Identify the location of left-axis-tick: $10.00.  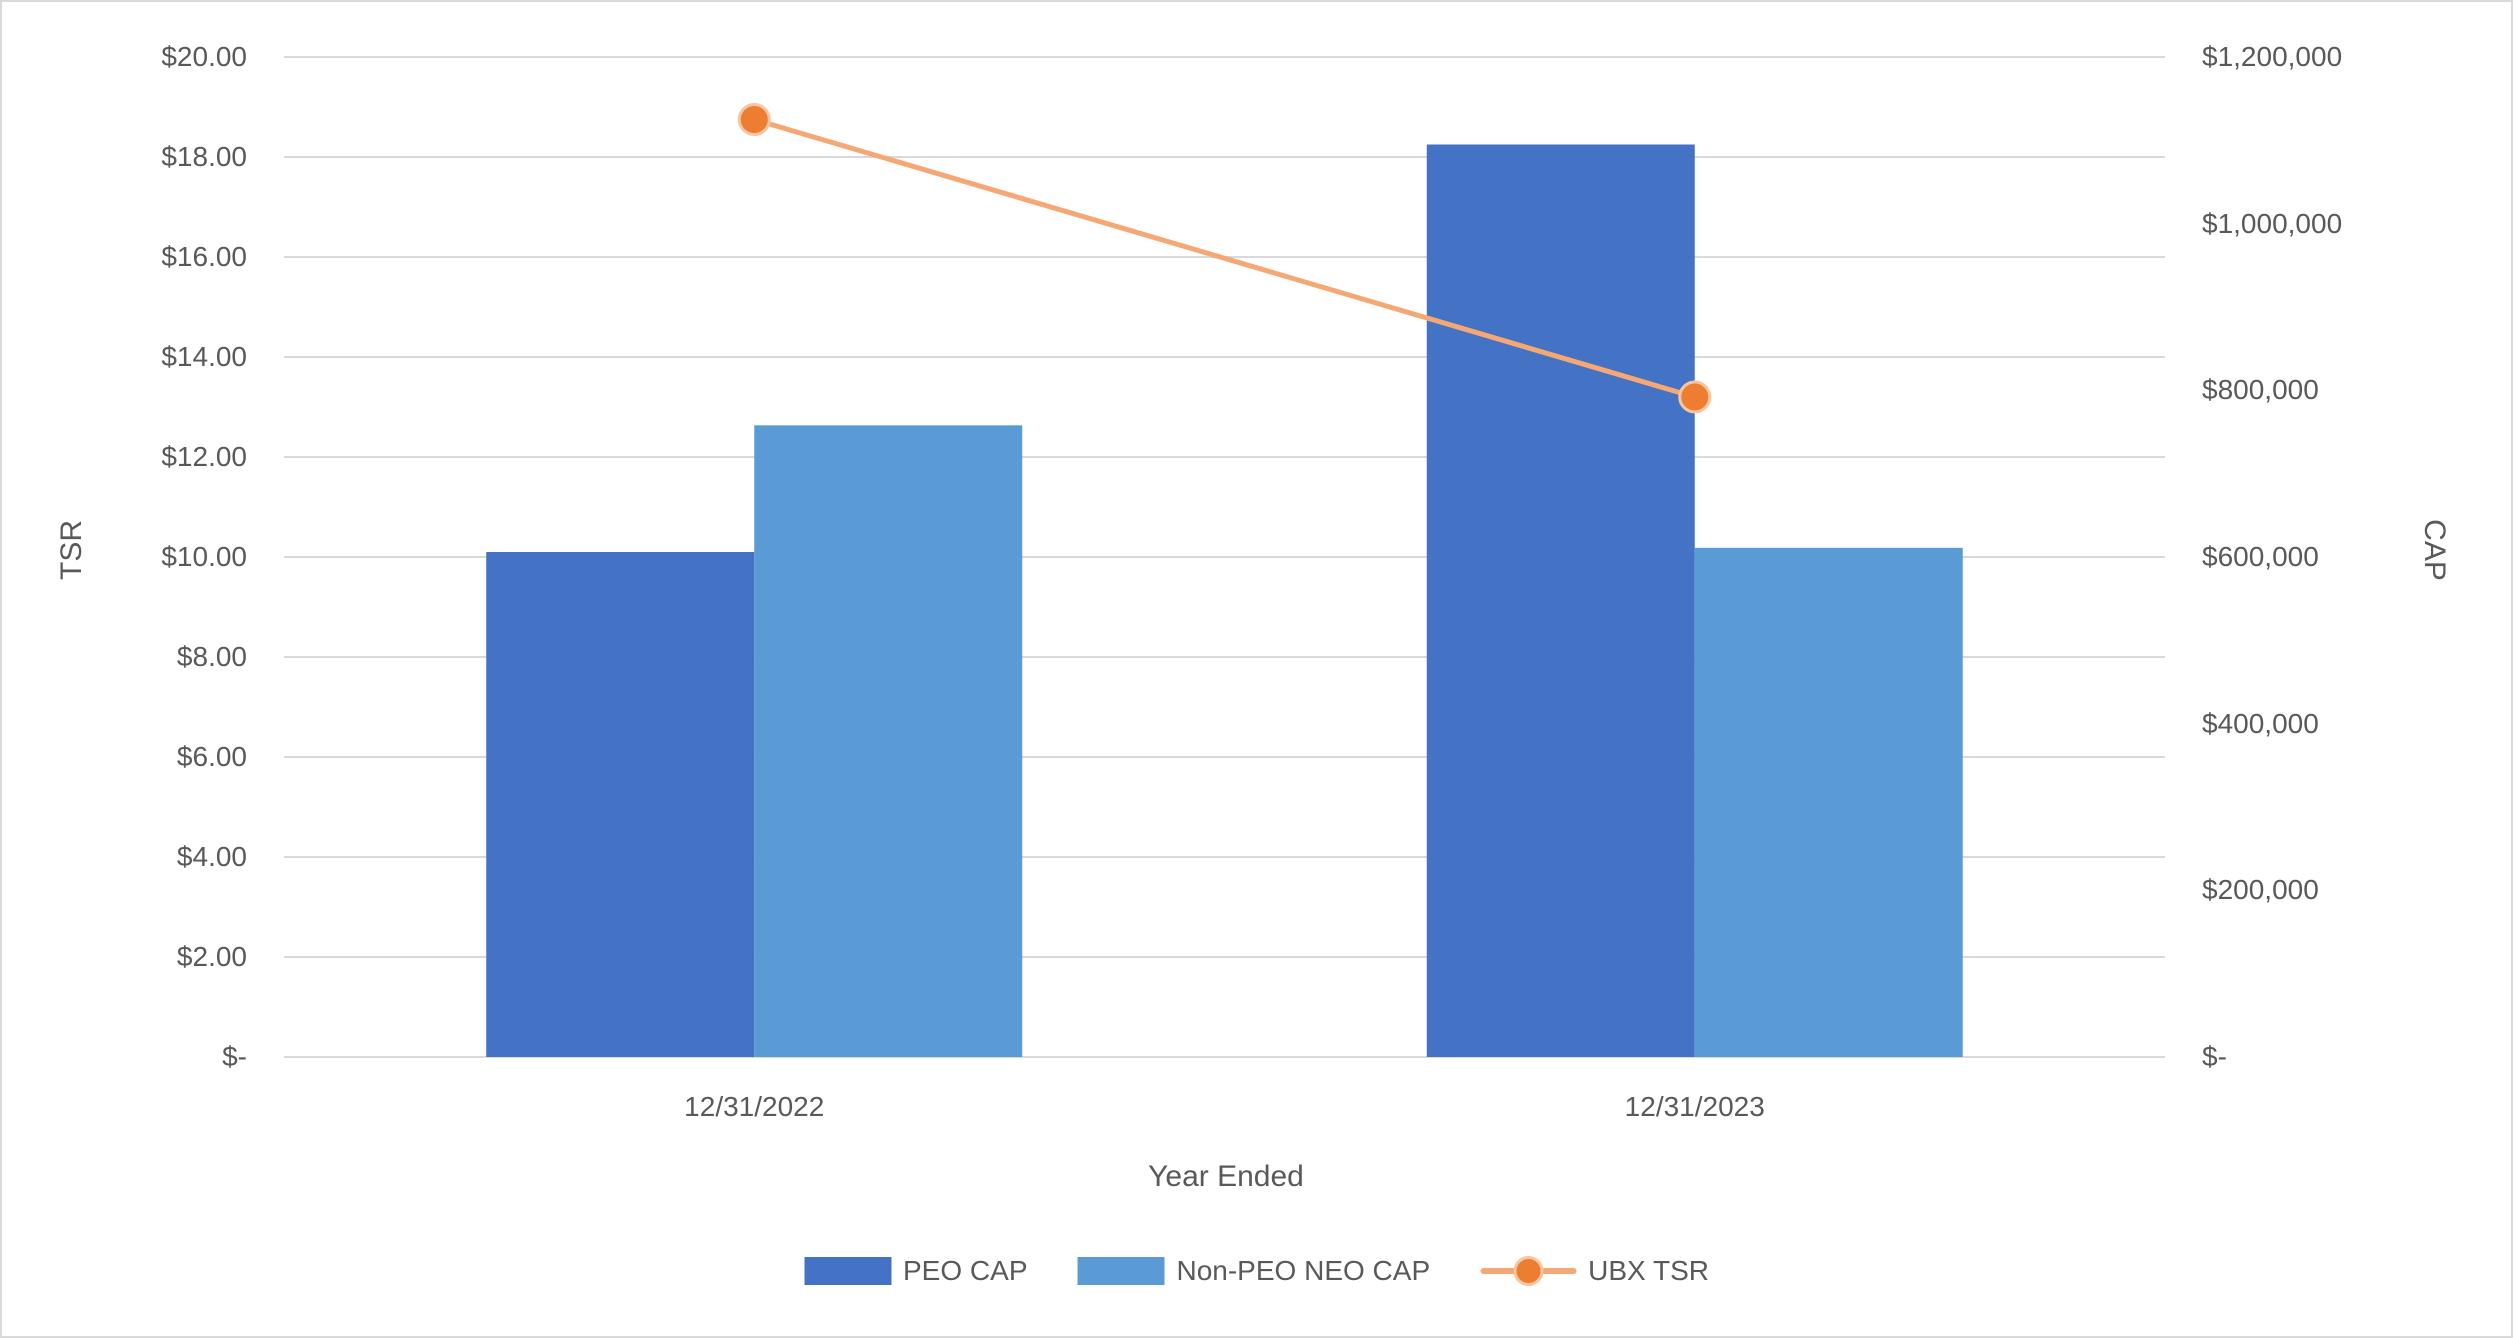
(204, 556).